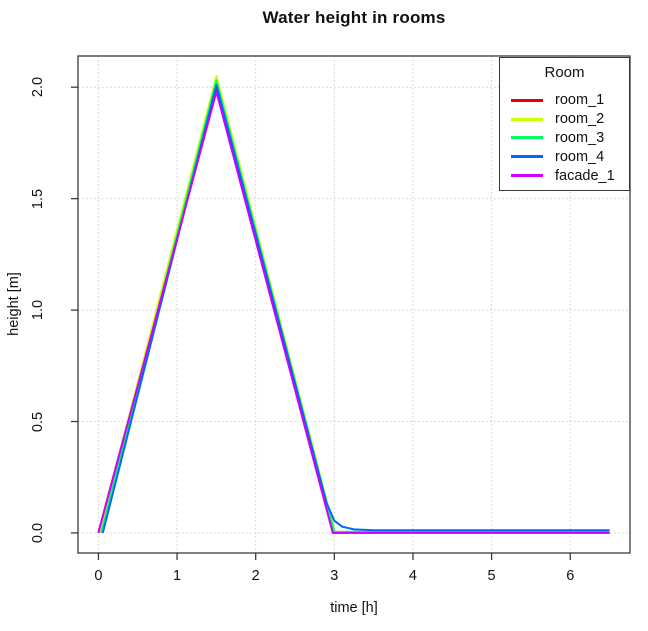 This screenshot has width=648, height=631. Describe the element at coordinates (413, 576) in the screenshot. I see `x-tick-label: 4` at that location.